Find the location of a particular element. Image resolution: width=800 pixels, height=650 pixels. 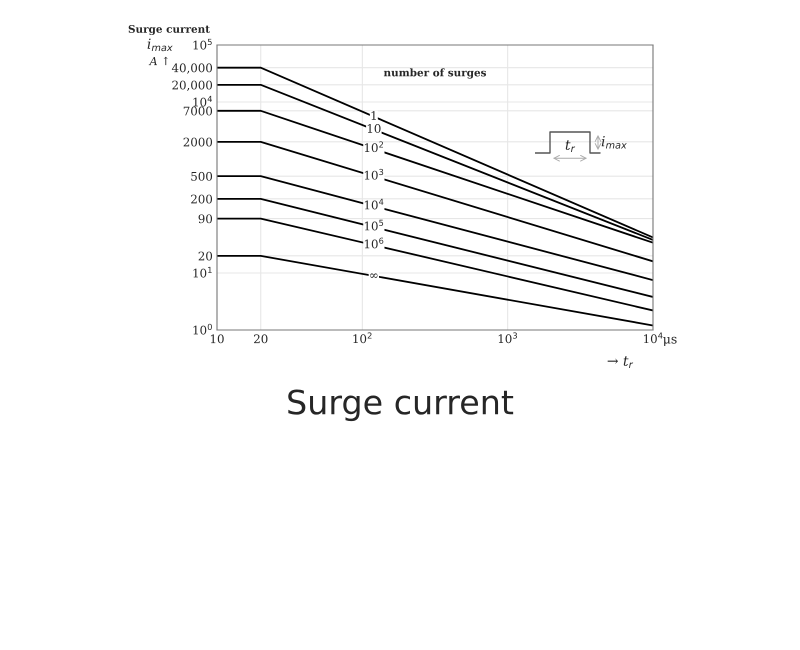

y-axis-title: i$_{max}$ is located at coordinates (160, 45).